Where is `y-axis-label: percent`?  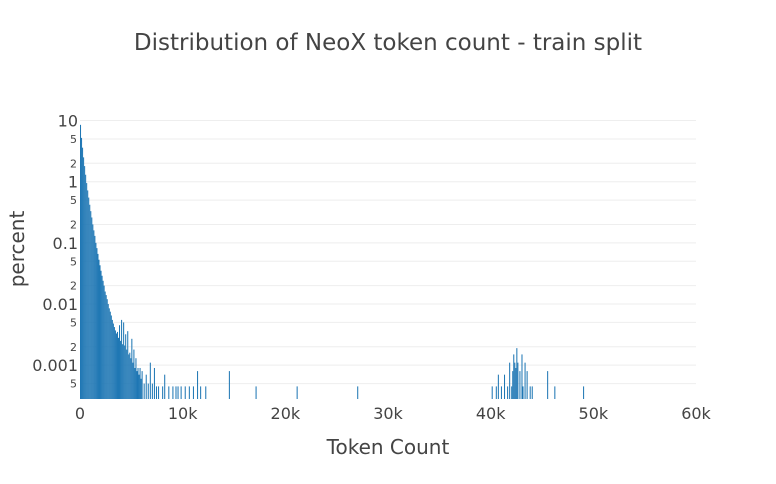
y-axis-label: percent is located at coordinates (17, 249).